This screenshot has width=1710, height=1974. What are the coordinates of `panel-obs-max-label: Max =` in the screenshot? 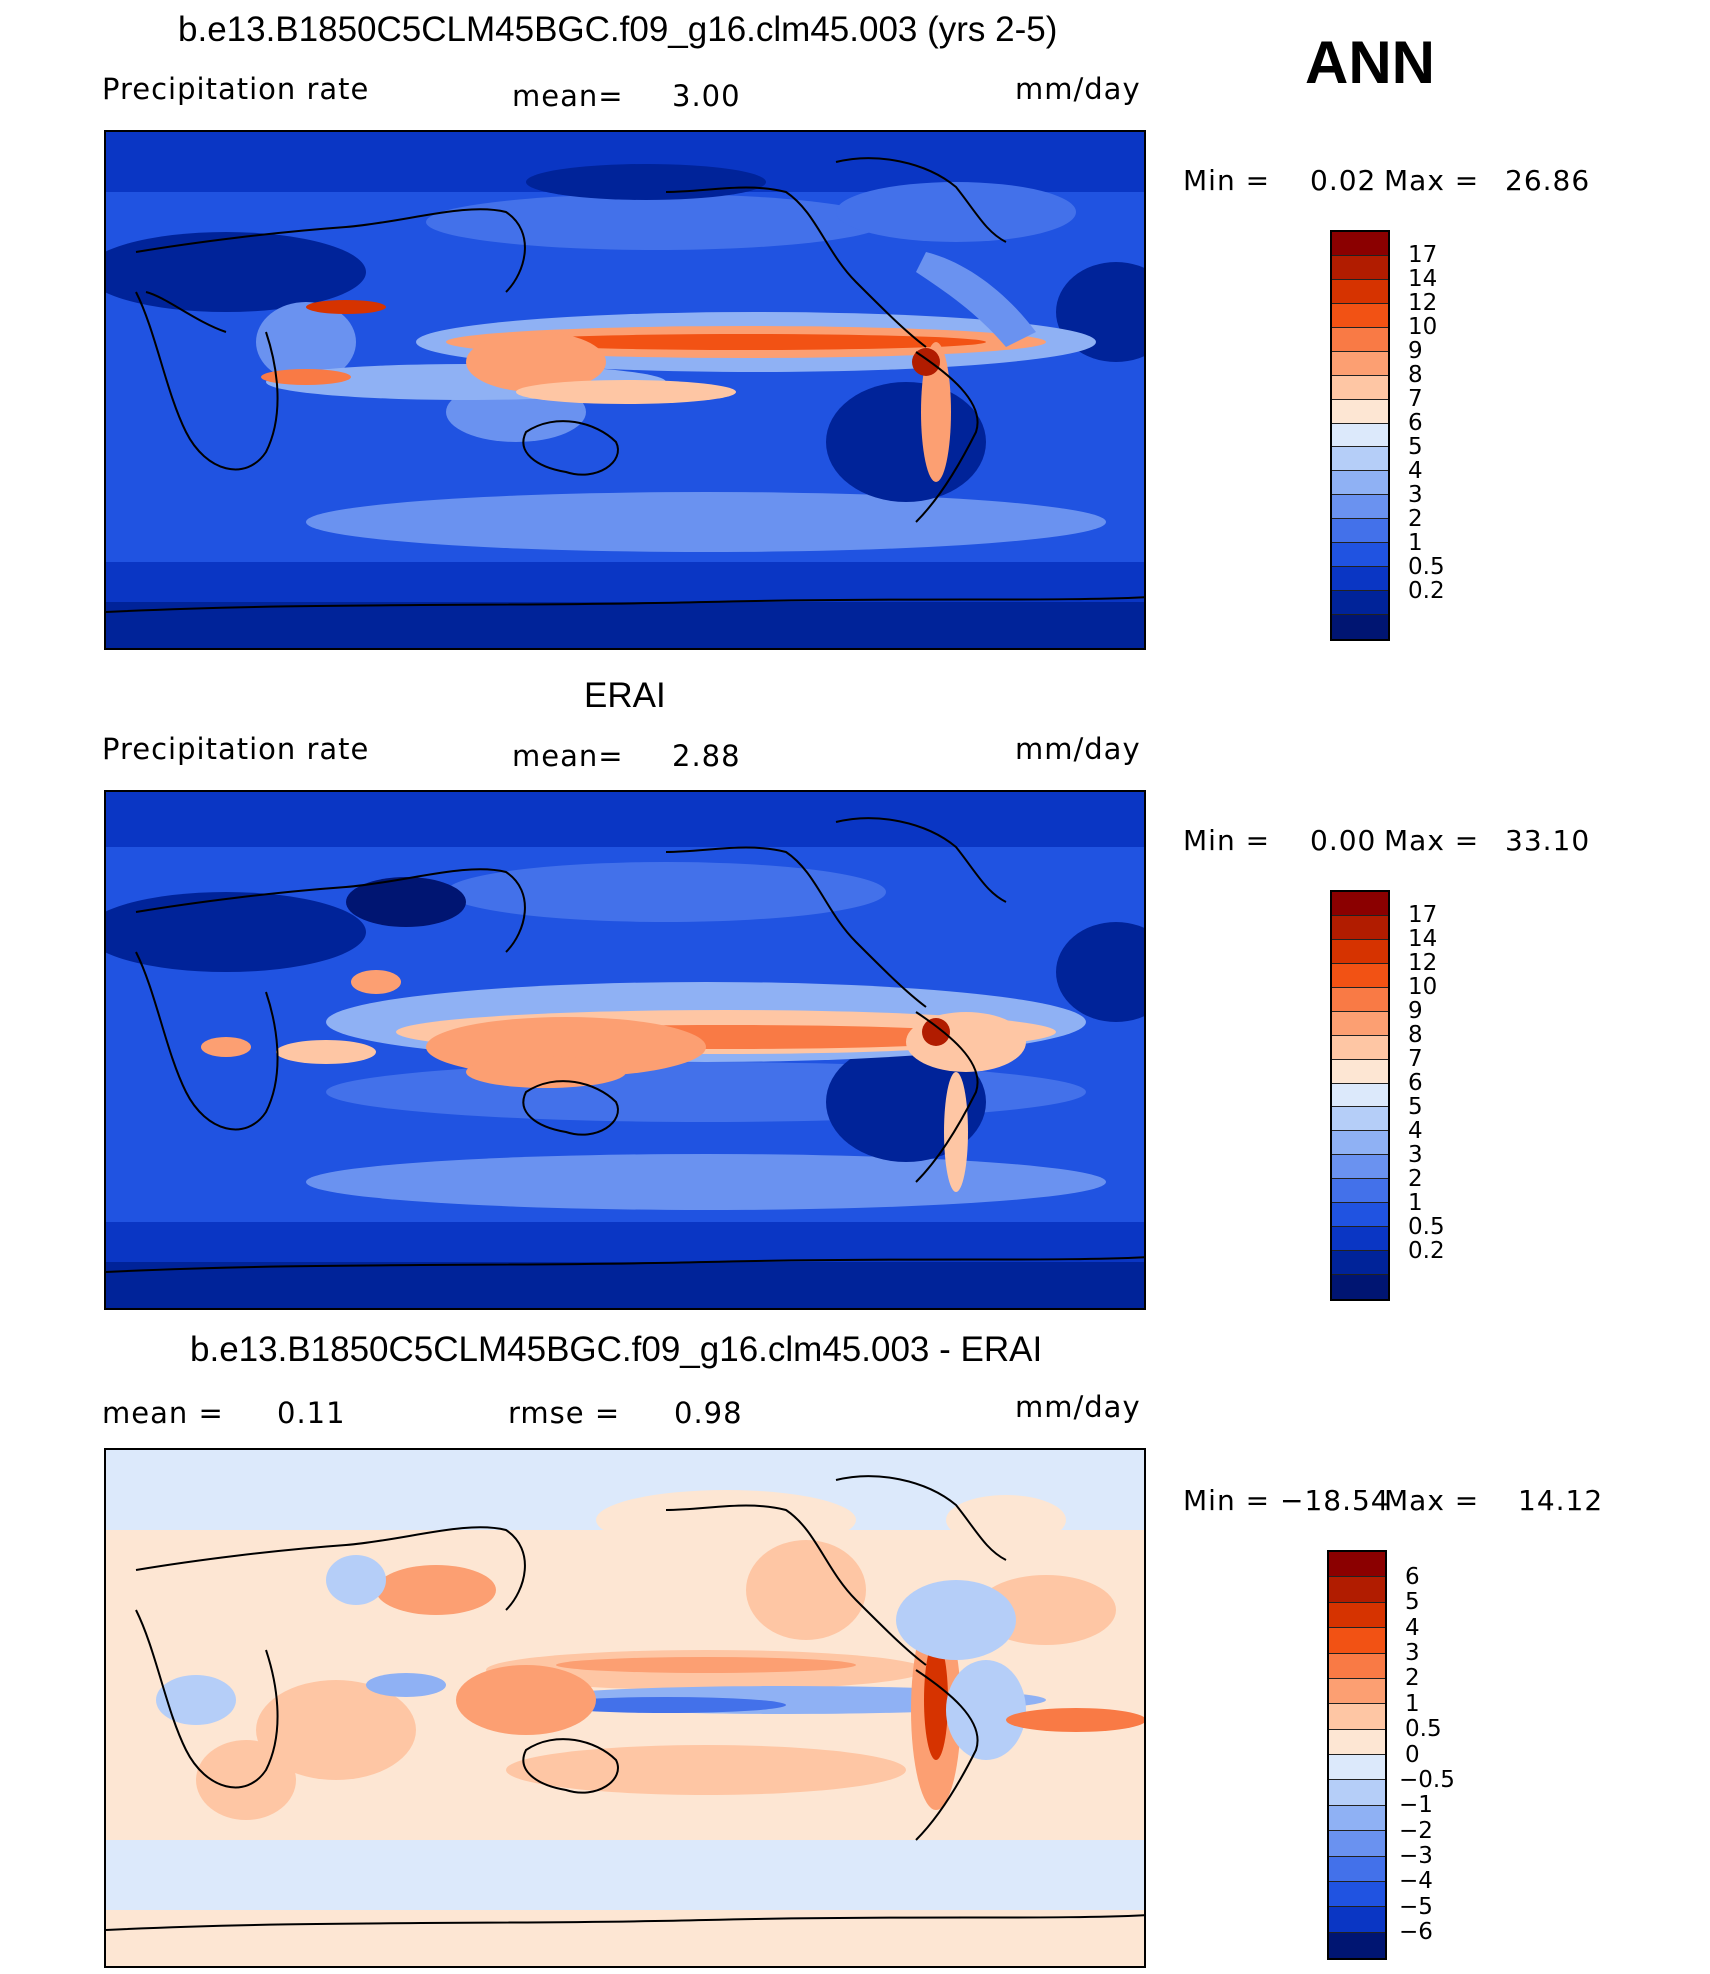 It's located at (1432, 840).